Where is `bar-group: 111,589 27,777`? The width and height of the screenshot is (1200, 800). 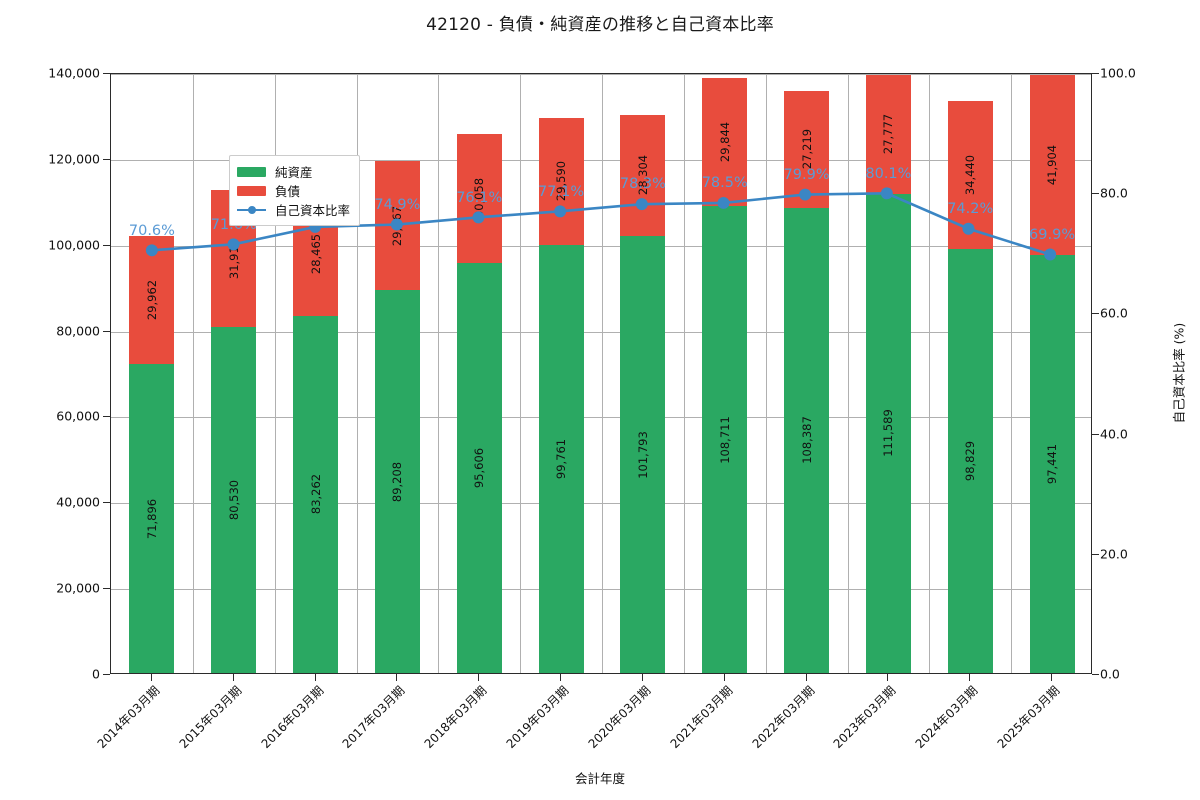 bar-group: 111,589 27,777 is located at coordinates (888, 373).